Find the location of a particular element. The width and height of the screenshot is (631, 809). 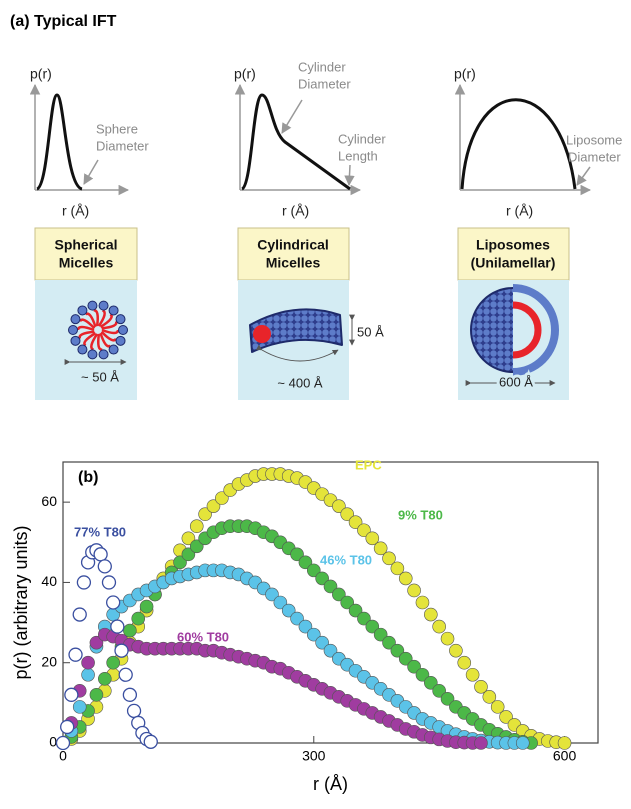

micelle-illustration is located at coordinates (96, 332).